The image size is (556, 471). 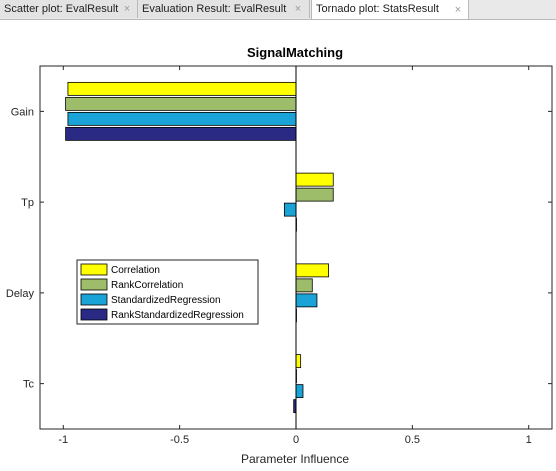 What do you see at coordinates (314, 194) in the screenshot?
I see `bar-tp-rankcorrelation` at bounding box center [314, 194].